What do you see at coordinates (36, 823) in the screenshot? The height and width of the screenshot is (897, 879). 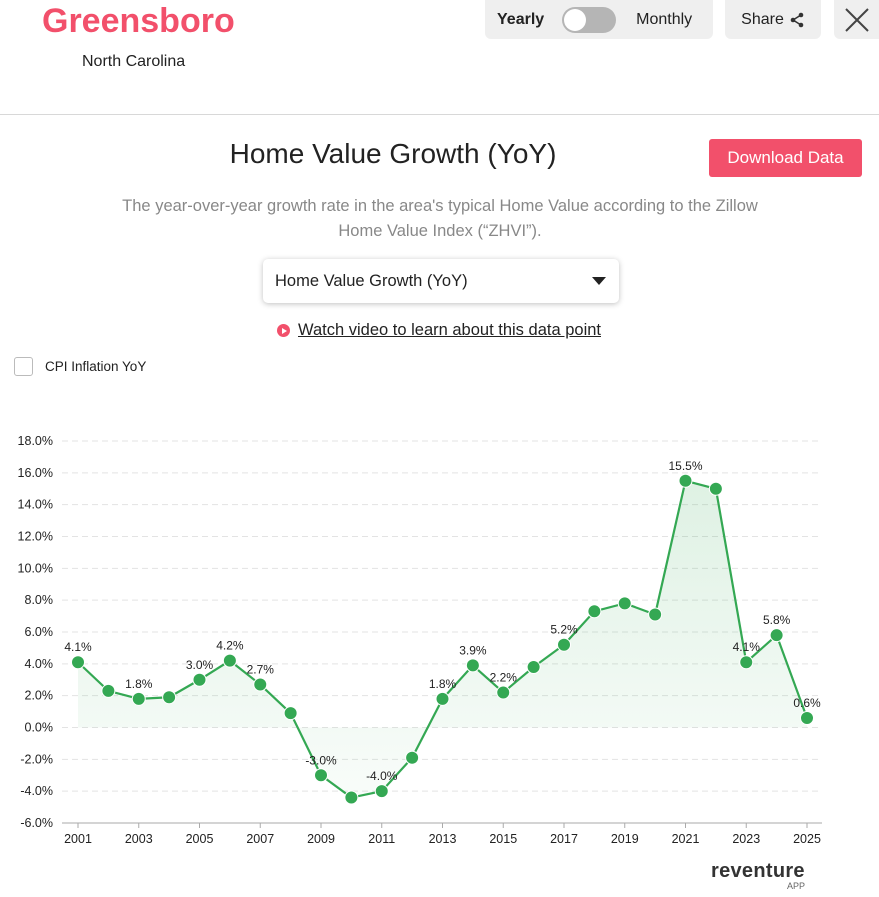 I see `y-tick-label: -6.0%` at bounding box center [36, 823].